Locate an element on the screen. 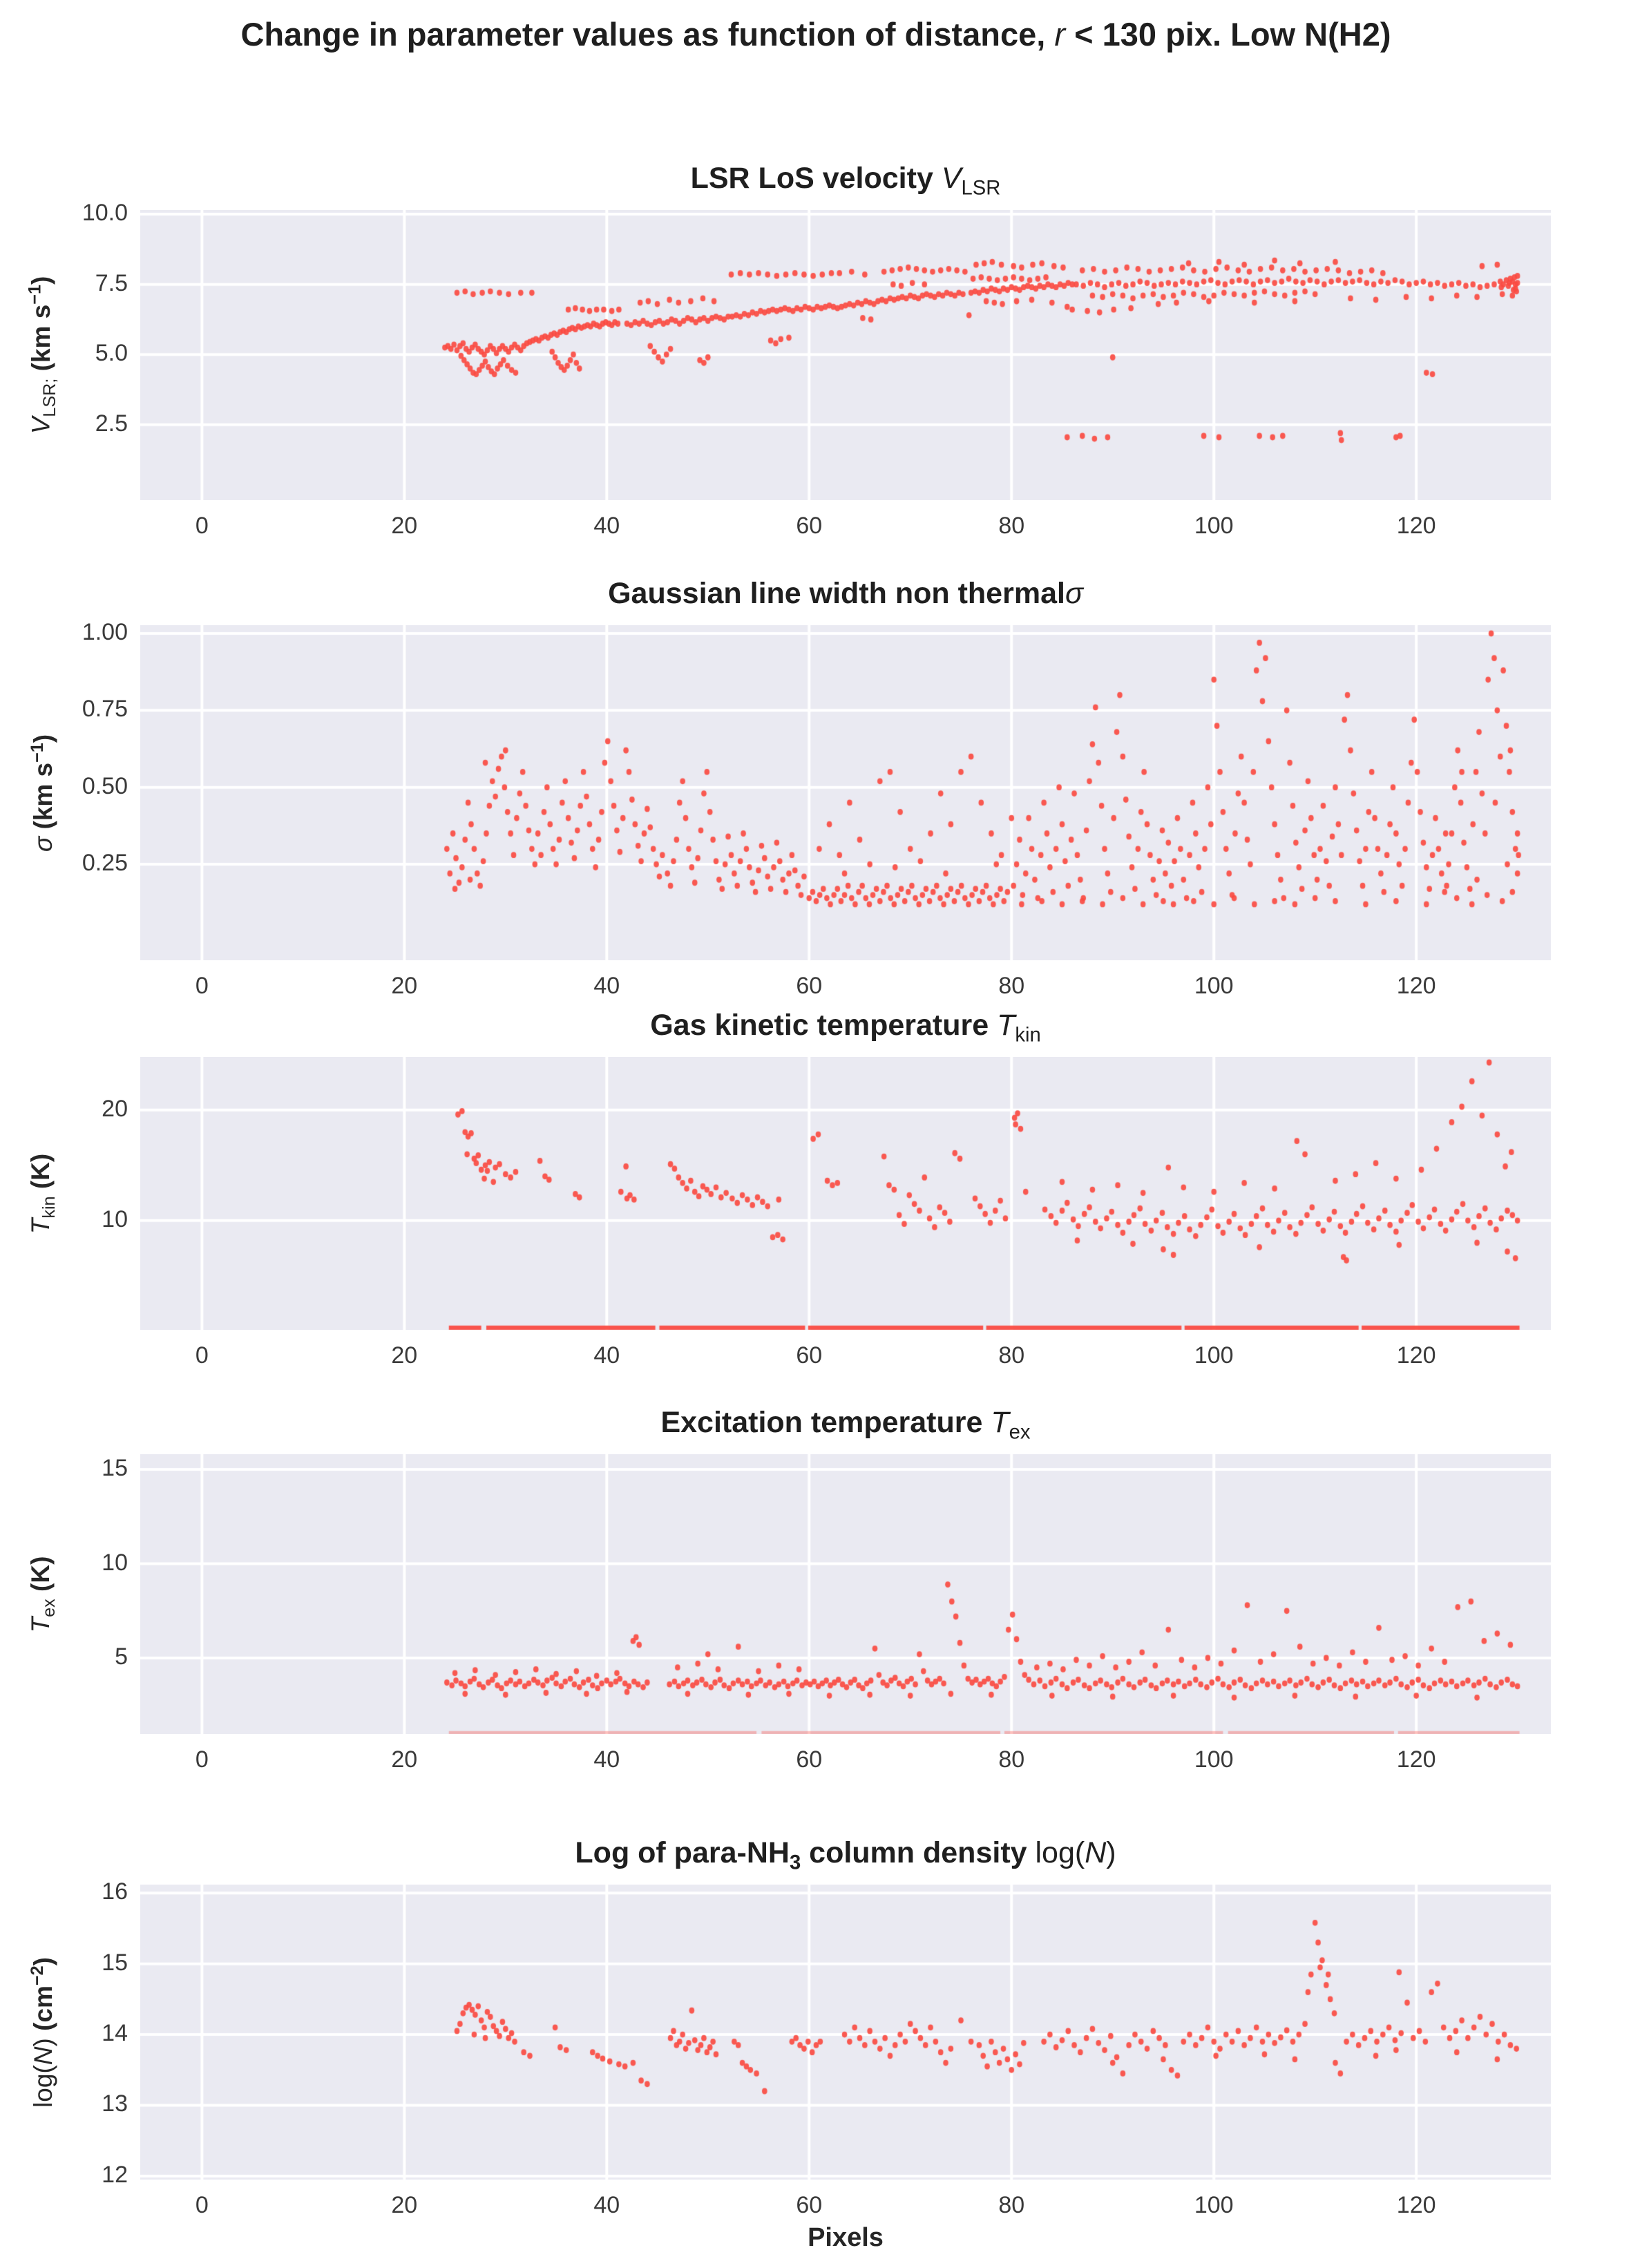 This screenshot has height=2268, width=1631. y-tick-label: 10.0 is located at coordinates (105, 213).